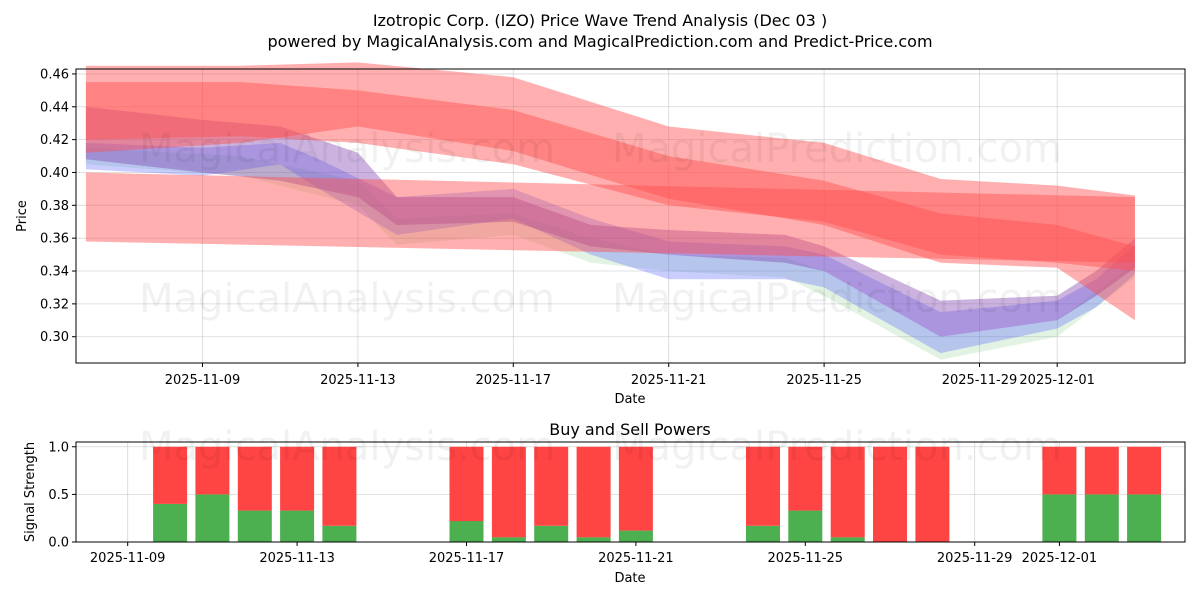 Image resolution: width=1200 pixels, height=600 pixels. Describe the element at coordinates (54, 206) in the screenshot. I see `price-y-tick-label: 0.38` at that location.